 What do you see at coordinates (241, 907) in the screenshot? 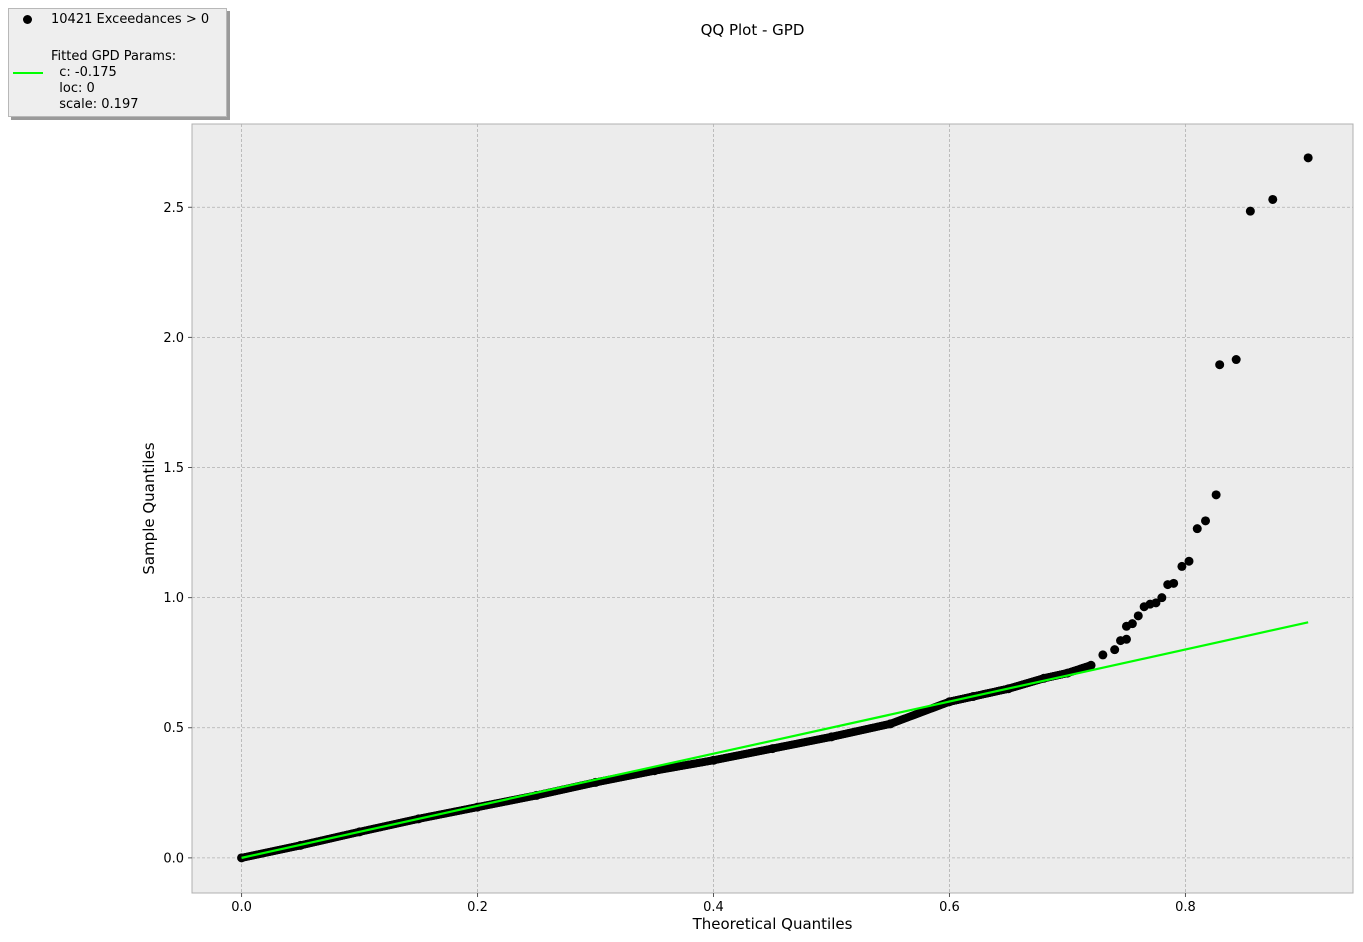
I see `x-tick-label: 0.0` at bounding box center [241, 907].